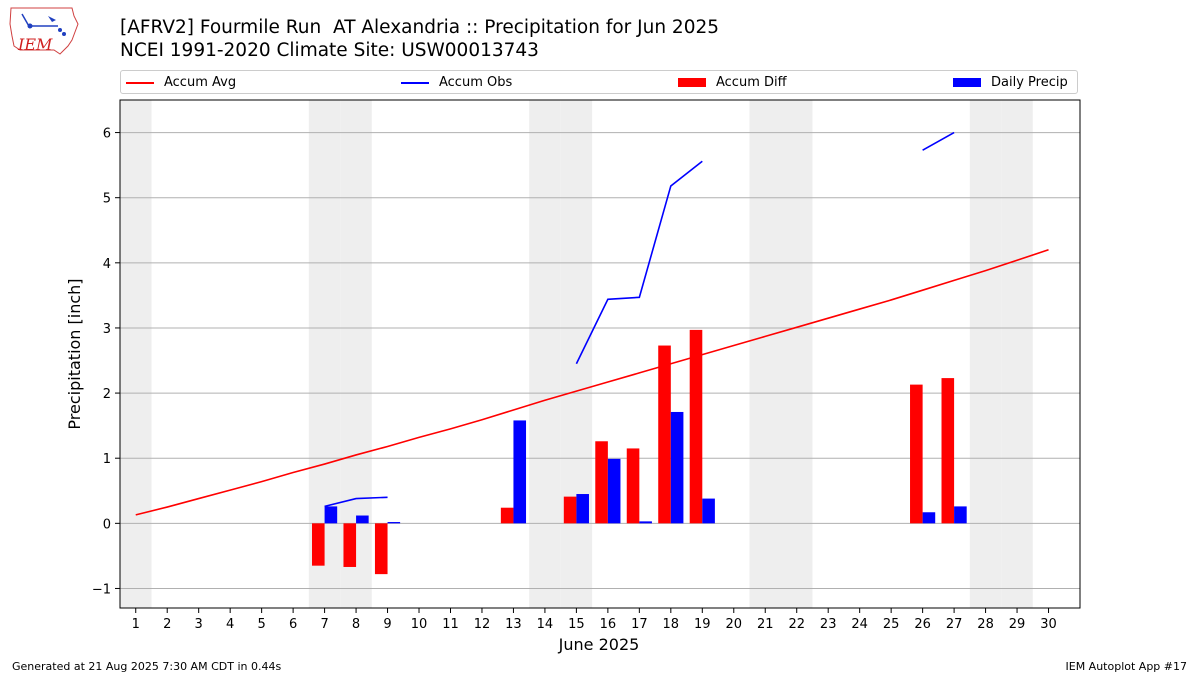 This screenshot has height=675, width=1200. I want to click on y-tick-label: 4, so click(107, 264).